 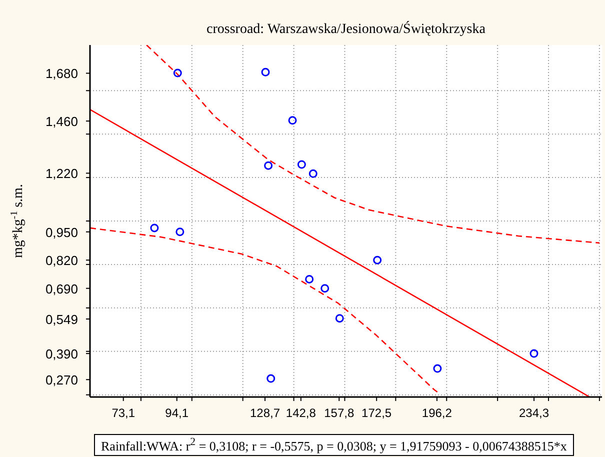 What do you see at coordinates (61, 354) in the screenshot?
I see `y-tick-label: 0,390` at bounding box center [61, 354].